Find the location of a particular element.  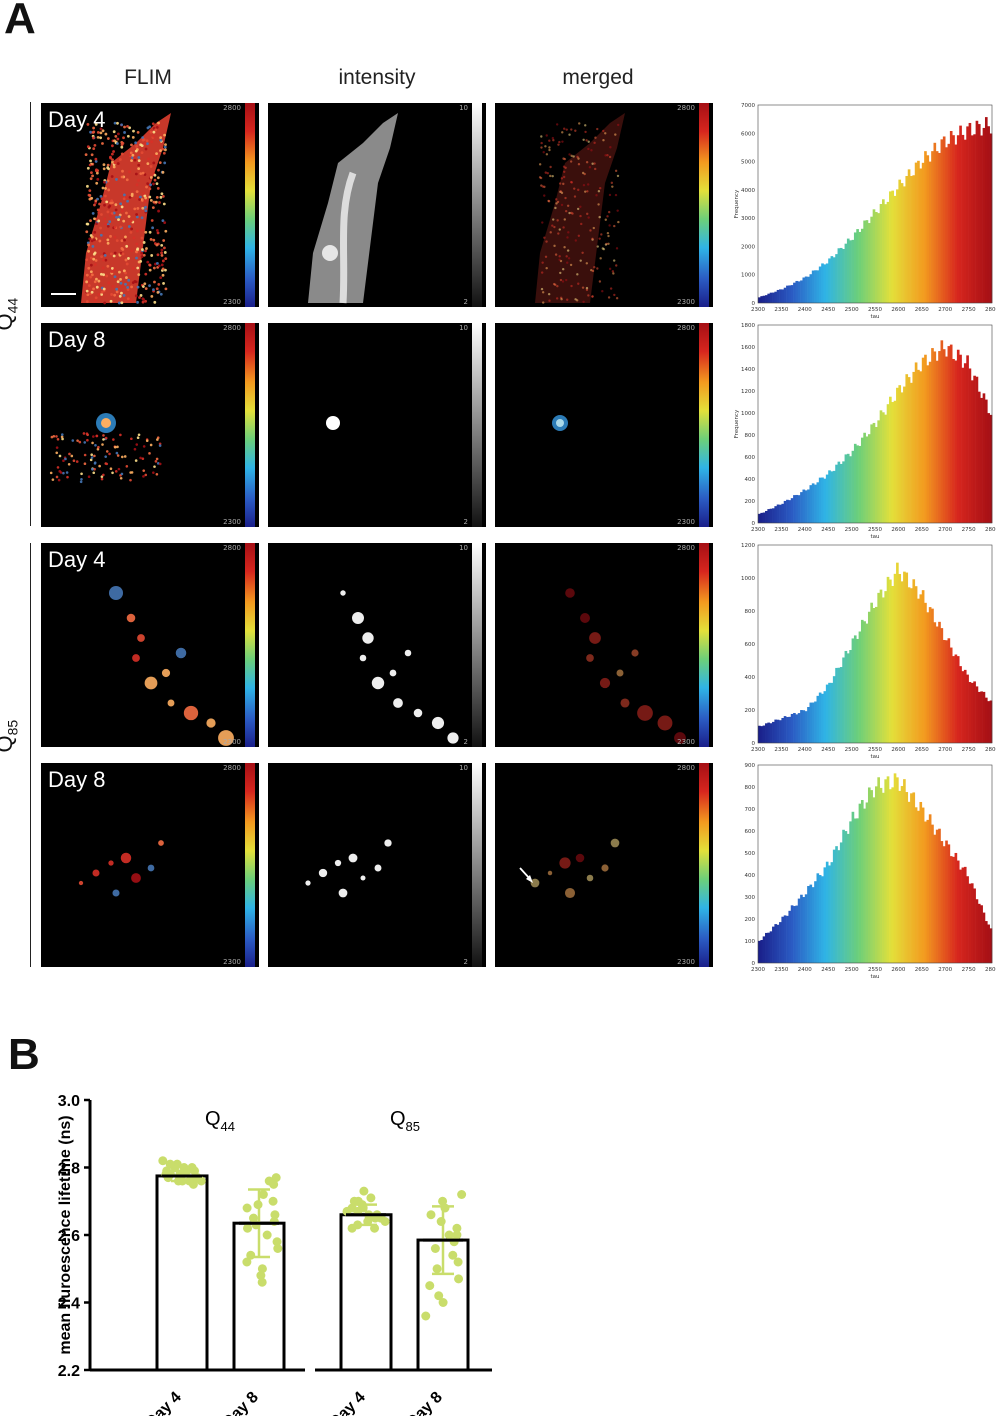

image-flim-row-3-graphic is located at coordinates (181, 645).